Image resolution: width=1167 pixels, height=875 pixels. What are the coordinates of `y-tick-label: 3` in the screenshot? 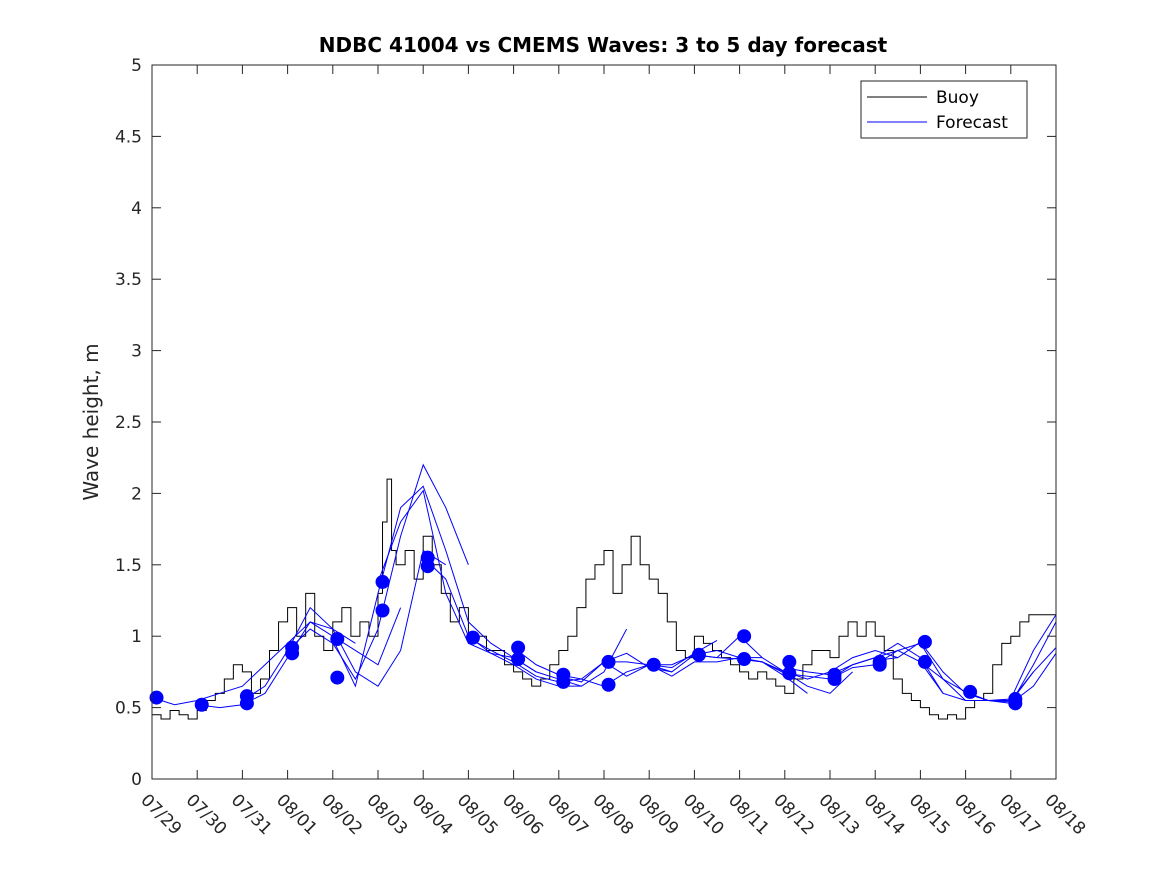 It's located at (136, 352).